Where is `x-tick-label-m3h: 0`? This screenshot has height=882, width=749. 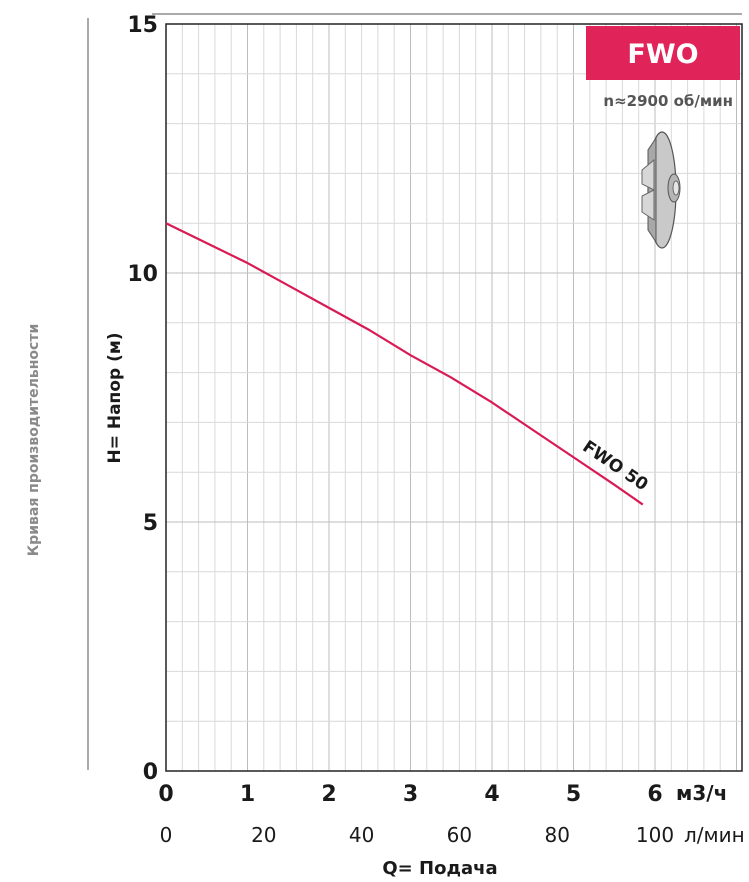 x-tick-label-m3h: 0 is located at coordinates (165, 794).